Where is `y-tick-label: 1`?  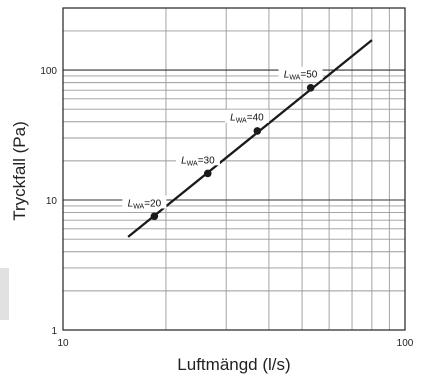 y-tick-label: 1 is located at coordinates (54, 331).